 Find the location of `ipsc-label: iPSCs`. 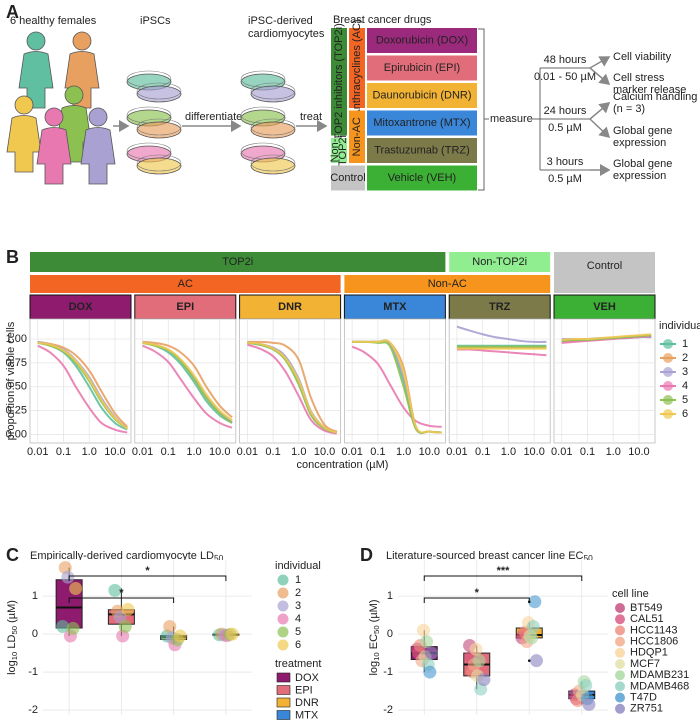

ipsc-label: iPSCs is located at coordinates (155, 21).